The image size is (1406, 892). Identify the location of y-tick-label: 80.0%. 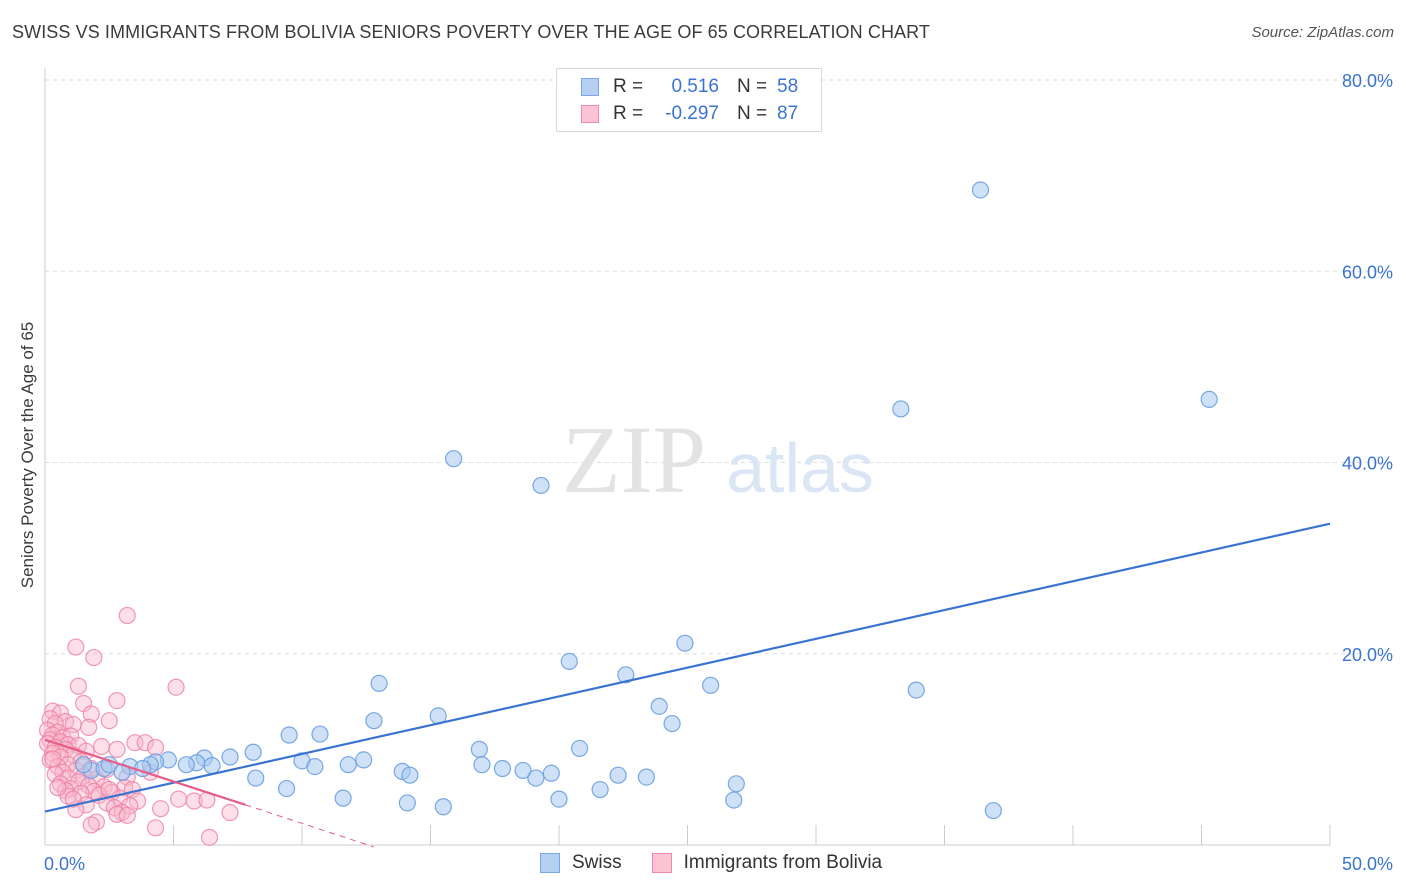
(1367, 81).